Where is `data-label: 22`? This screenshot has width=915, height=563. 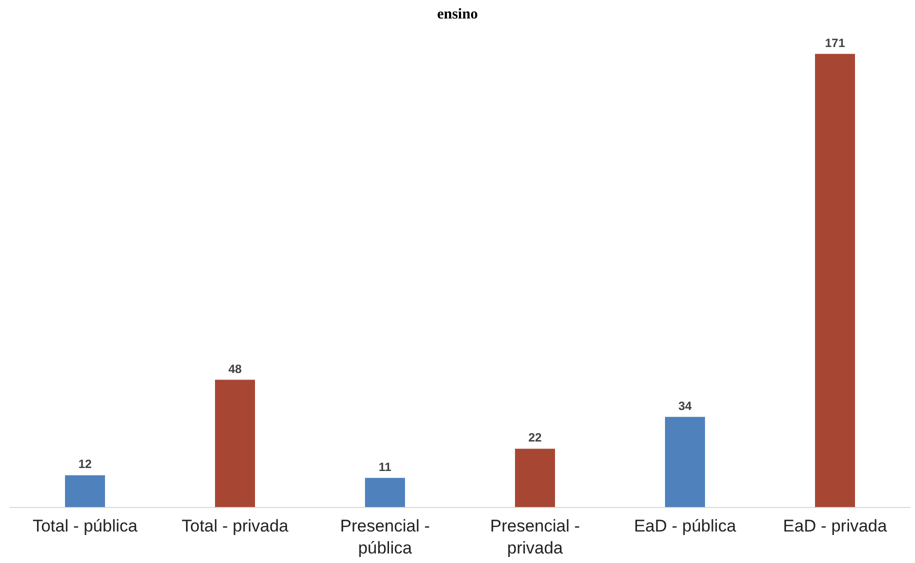 data-label: 22 is located at coordinates (535, 437).